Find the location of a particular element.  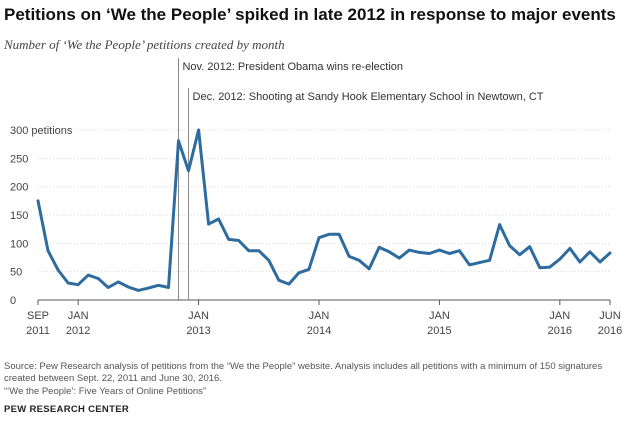

y-tick-label: 150 is located at coordinates (19, 216).